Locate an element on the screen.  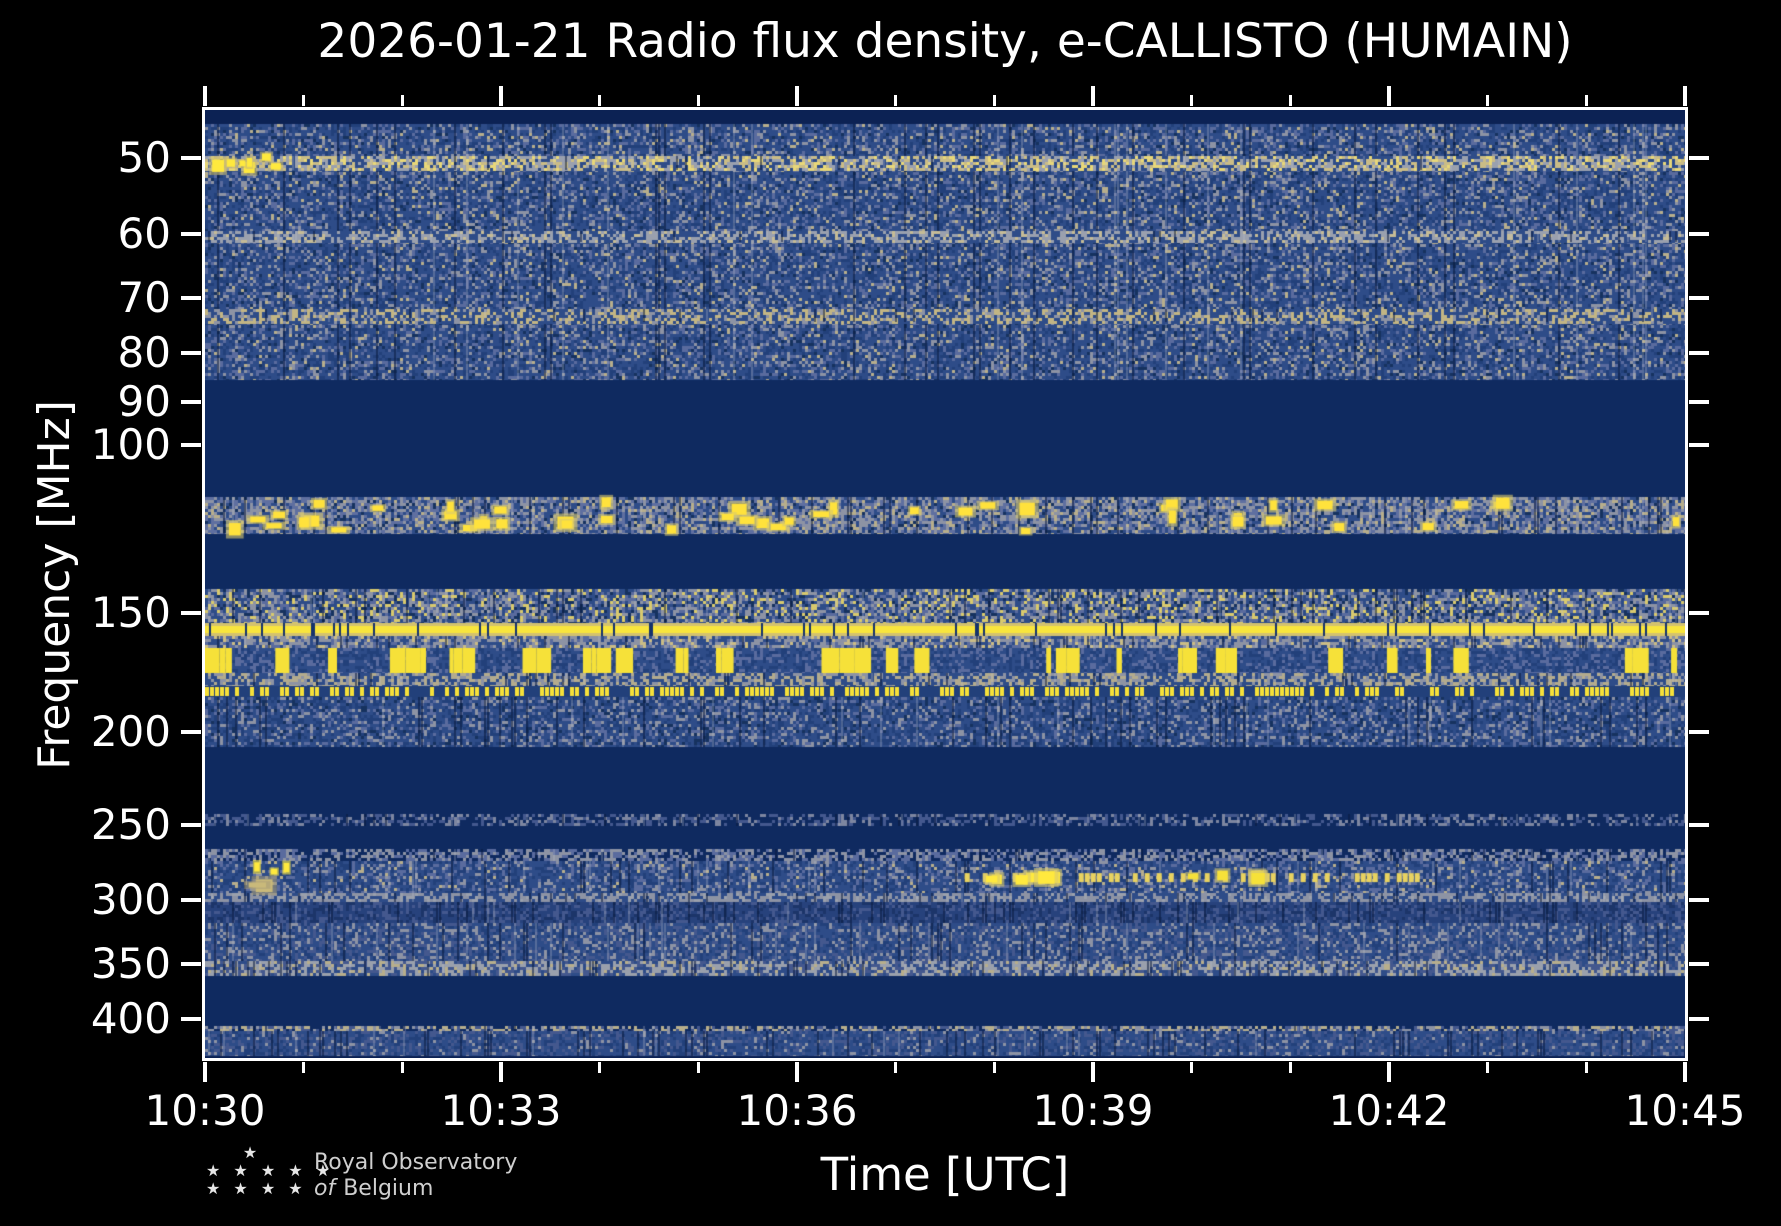
y-tick-label: 50 is located at coordinates (144, 158).